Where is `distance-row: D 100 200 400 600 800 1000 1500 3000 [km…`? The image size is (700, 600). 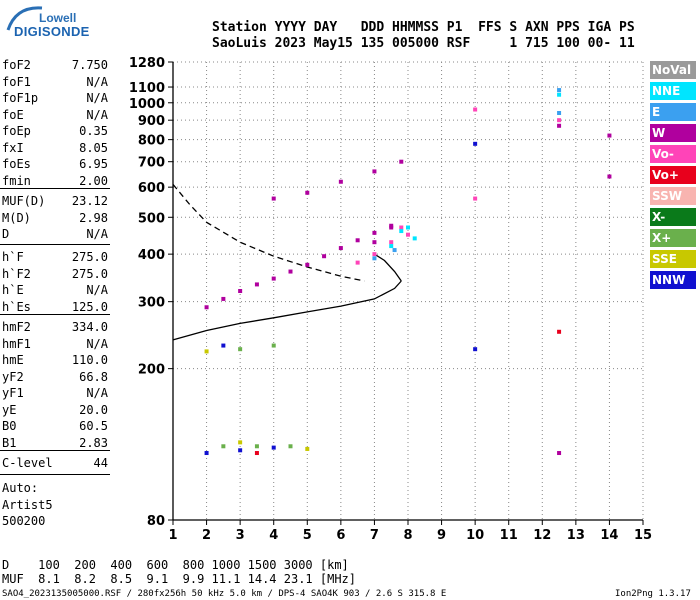
distance-row: D 100 200 400 600 800 1000 1500 3000 [km… is located at coordinates (175, 565).